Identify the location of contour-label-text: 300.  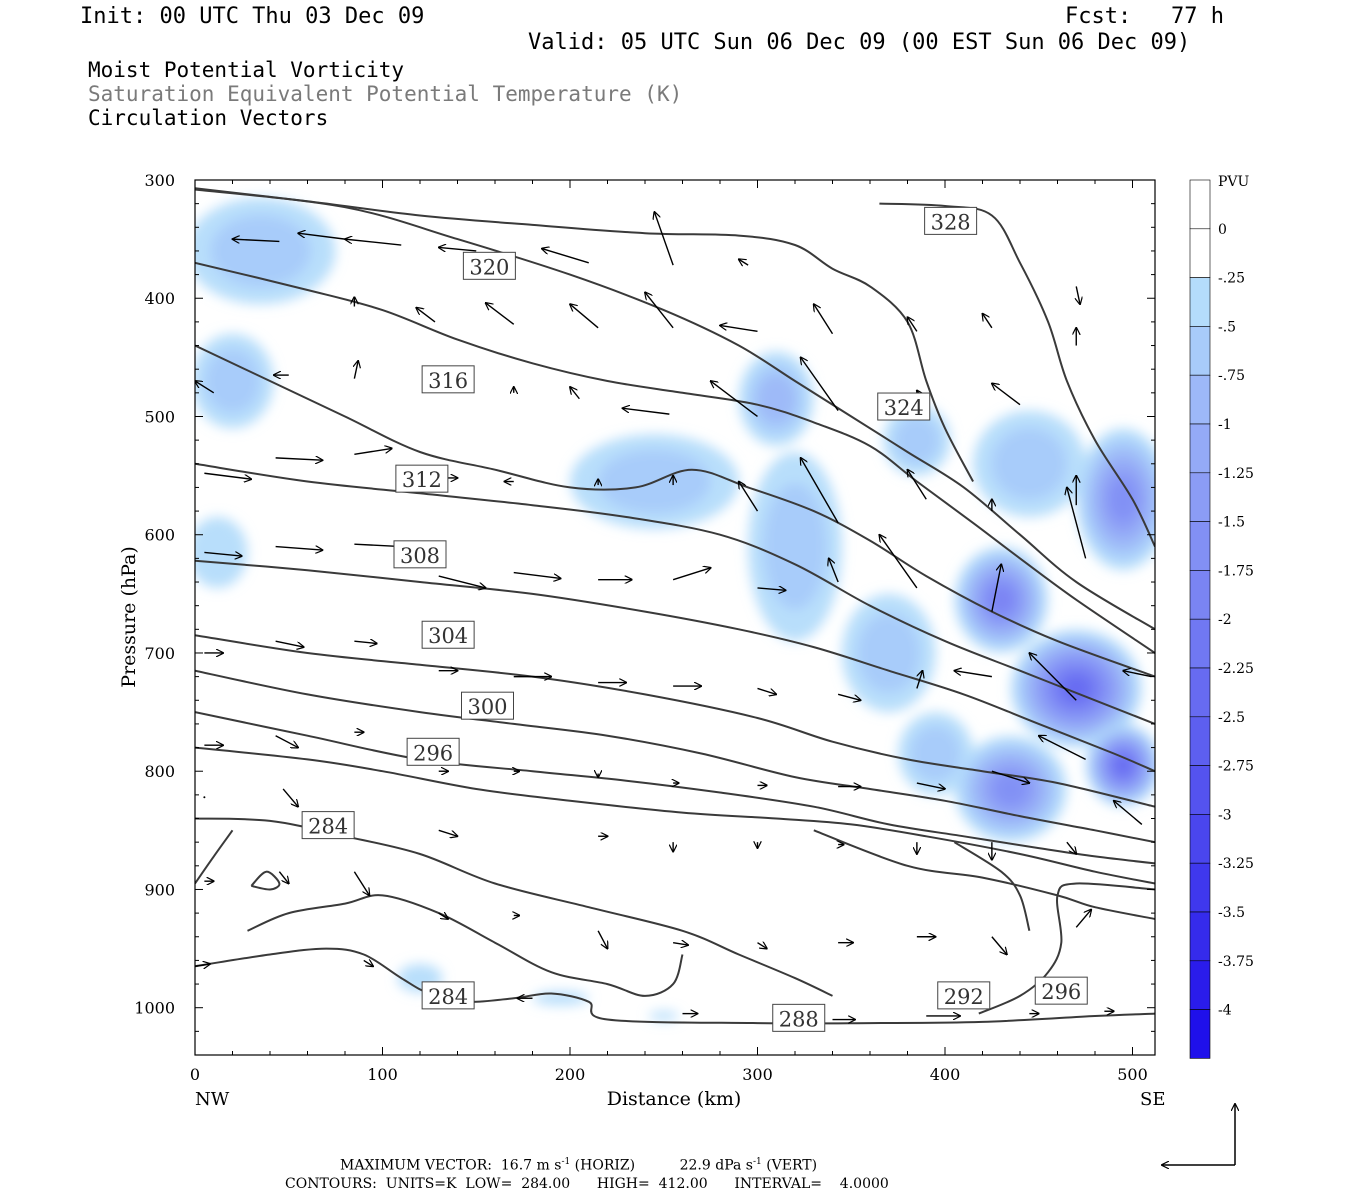
(487, 707).